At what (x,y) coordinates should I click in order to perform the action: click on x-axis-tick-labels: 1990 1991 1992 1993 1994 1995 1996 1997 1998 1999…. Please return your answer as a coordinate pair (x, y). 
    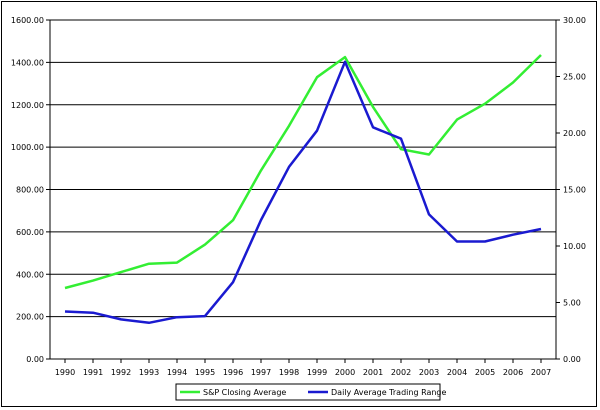
    Looking at the image, I should click on (303, 372).